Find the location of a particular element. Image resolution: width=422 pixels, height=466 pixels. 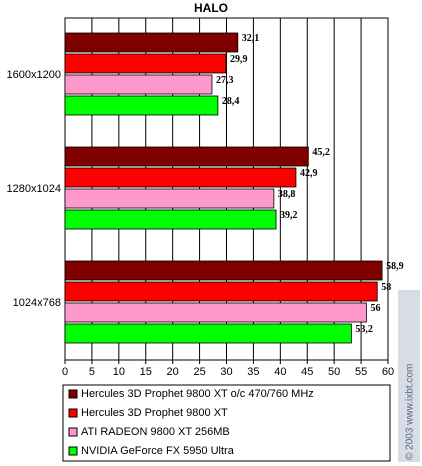

value-label: 28,4 is located at coordinates (231, 101).